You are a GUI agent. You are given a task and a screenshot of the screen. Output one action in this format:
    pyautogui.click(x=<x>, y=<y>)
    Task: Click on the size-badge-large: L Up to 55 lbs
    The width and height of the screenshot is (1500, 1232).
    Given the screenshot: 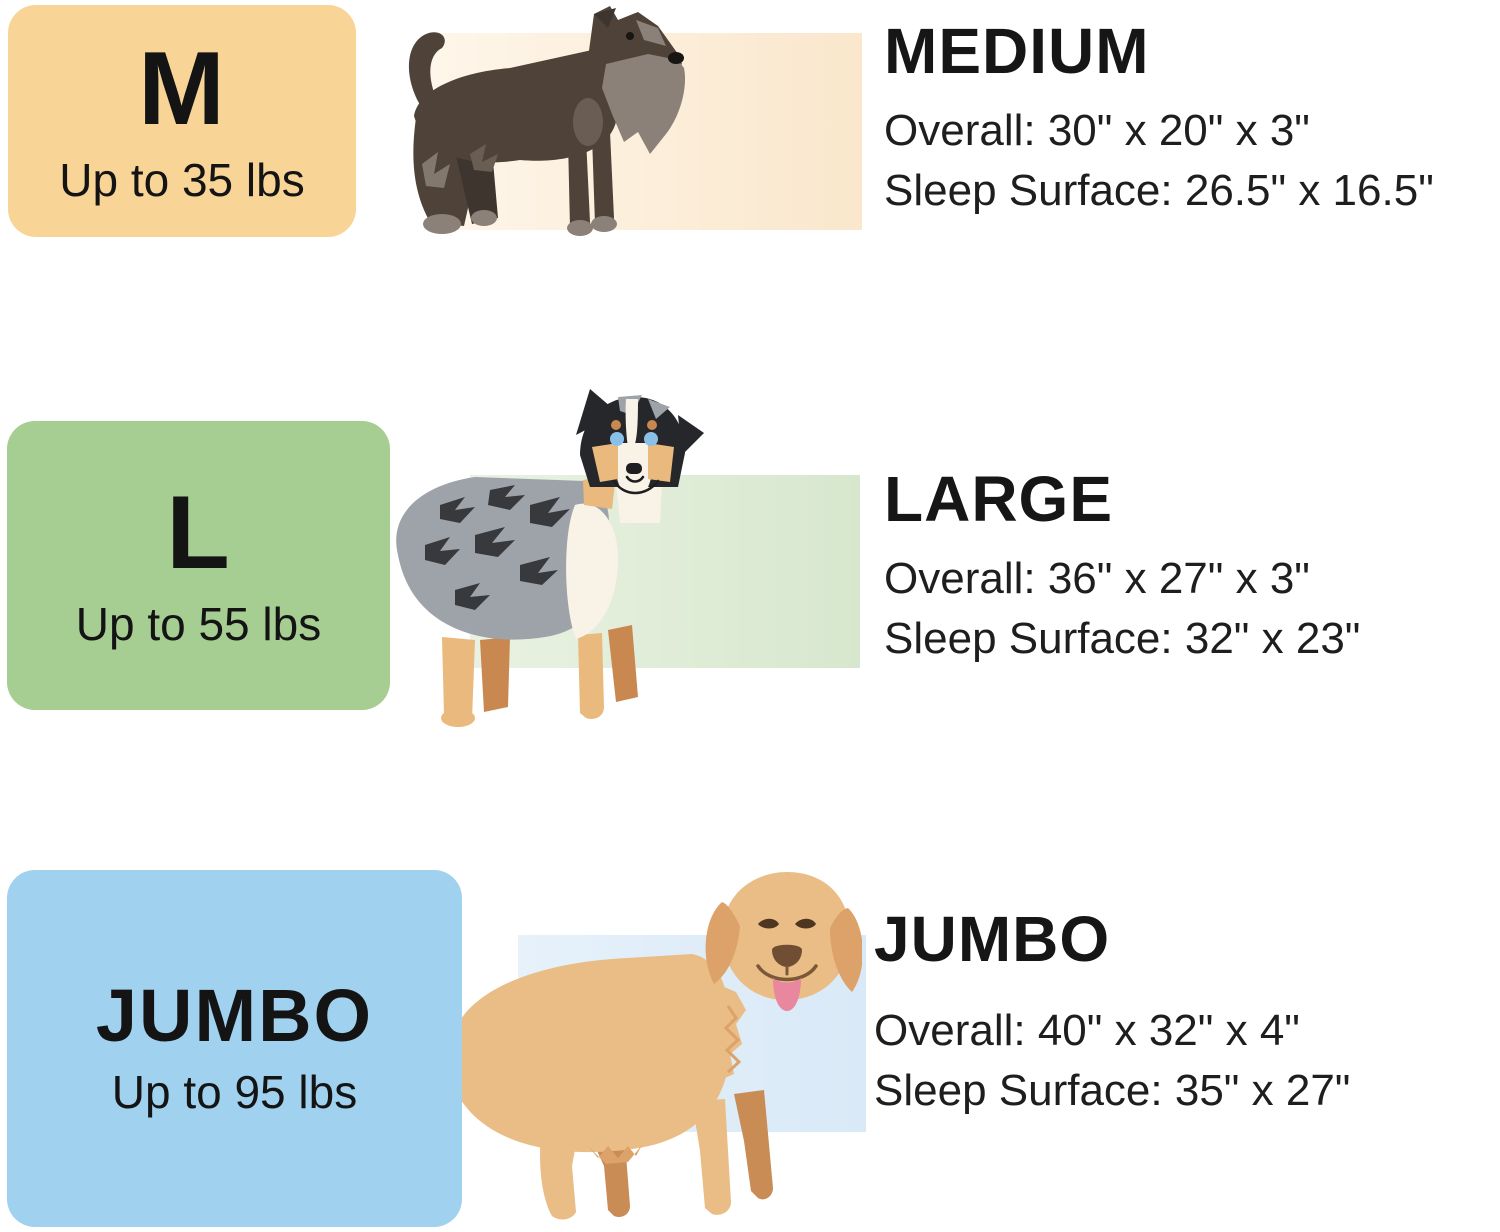 What is the action you would take?
    pyautogui.click(x=198, y=565)
    